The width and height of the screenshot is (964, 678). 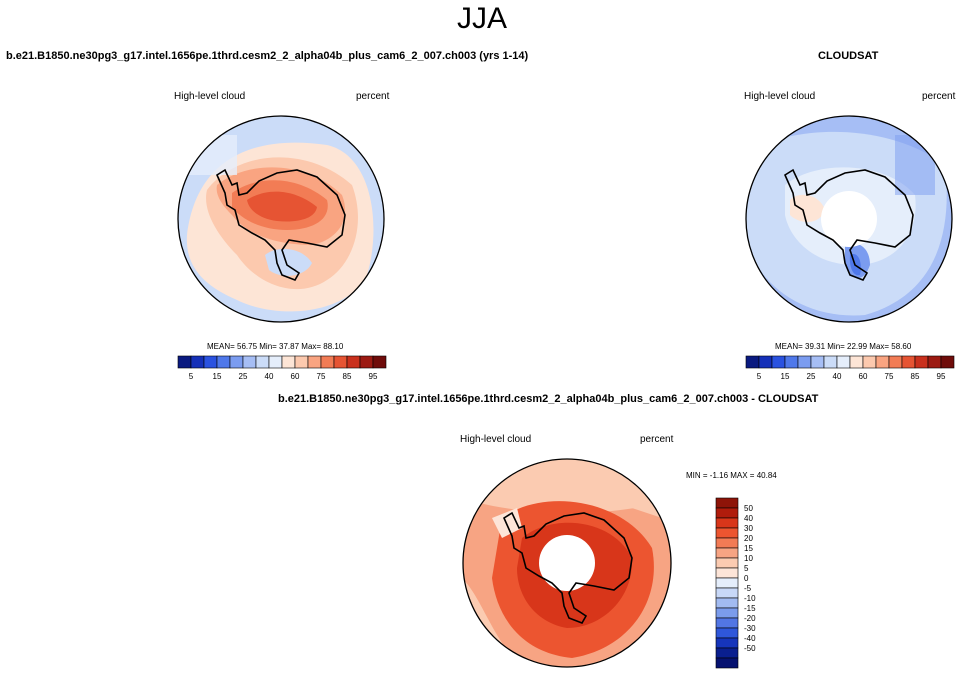 I want to click on diff-colorbar-tick-label: 15, so click(x=748, y=548).